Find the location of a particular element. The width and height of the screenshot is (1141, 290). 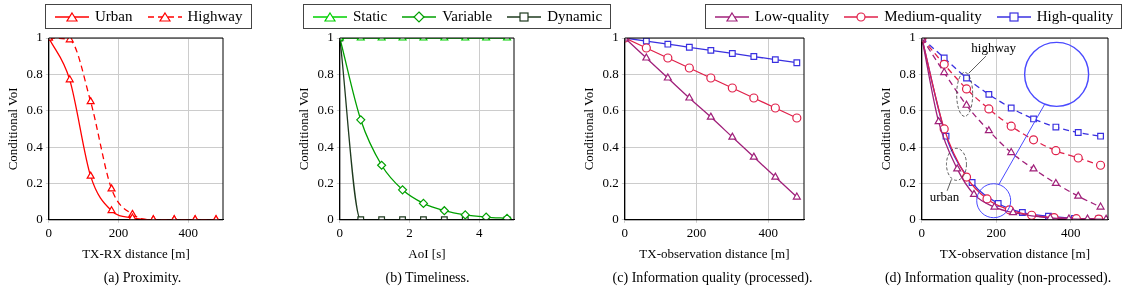

legend-label: Medium-quality is located at coordinates (933, 16).